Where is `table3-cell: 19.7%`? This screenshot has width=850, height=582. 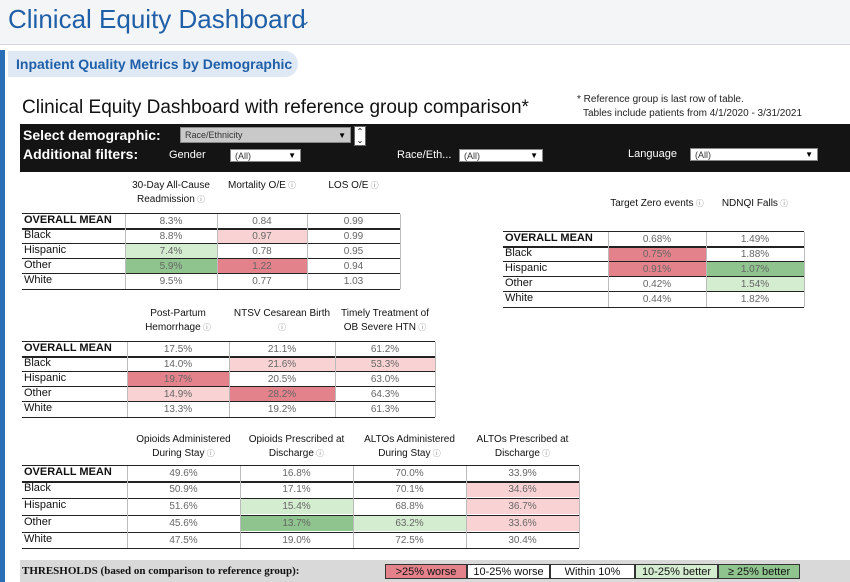 table3-cell: 19.7% is located at coordinates (178, 379).